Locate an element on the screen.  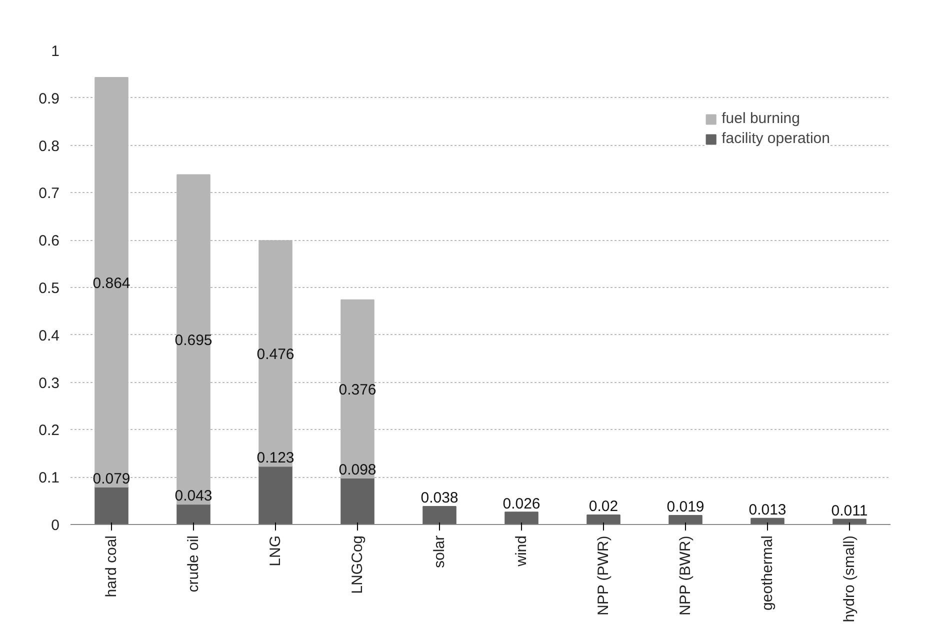
x-tick-label: crude oil is located at coordinates (193, 563).